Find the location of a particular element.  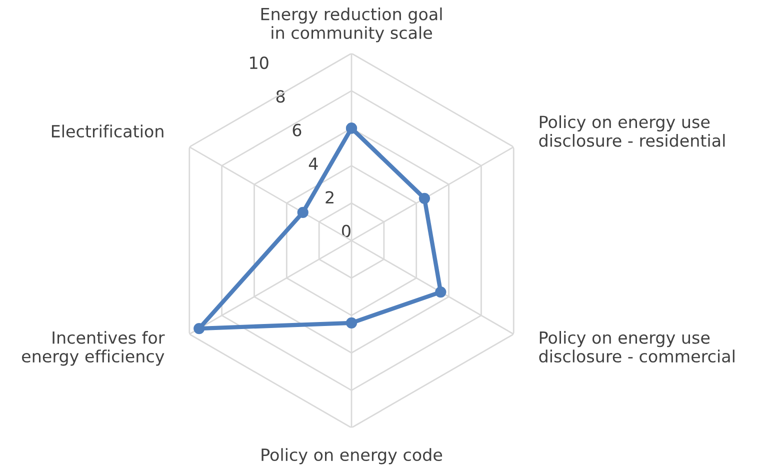

y-tick-label: 2 is located at coordinates (330, 197).